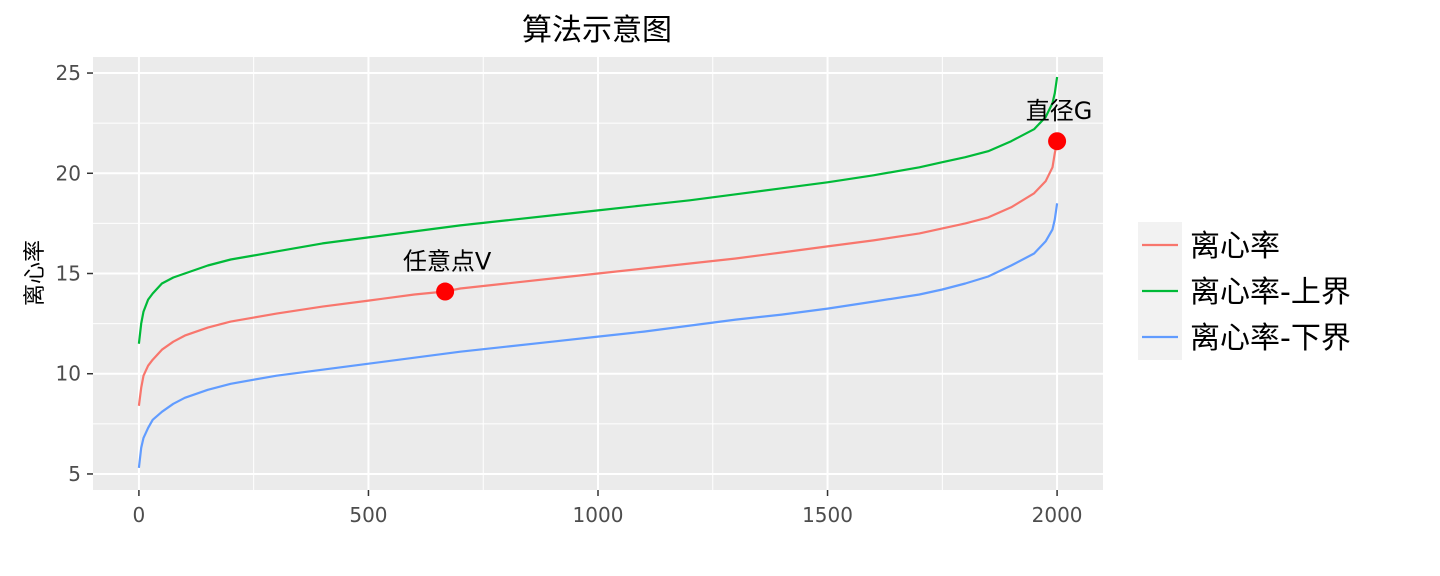 This screenshot has height=576, width=1440. What do you see at coordinates (139, 515) in the screenshot?
I see `x-tick-label: 0` at bounding box center [139, 515].